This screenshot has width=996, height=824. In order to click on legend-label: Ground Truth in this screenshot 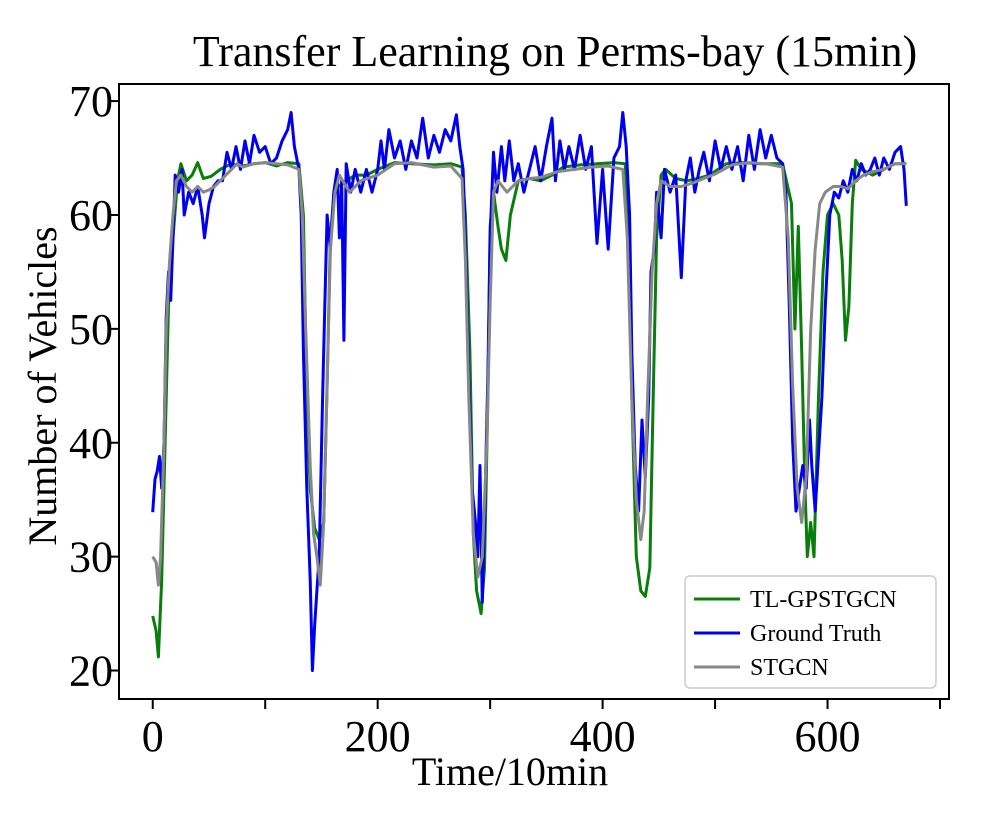, I will do `click(815, 634)`.